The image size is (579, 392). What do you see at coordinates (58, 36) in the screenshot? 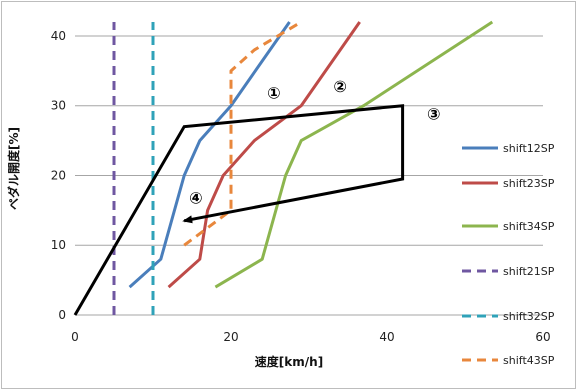
I see `y-tick-label: 40` at bounding box center [58, 36].